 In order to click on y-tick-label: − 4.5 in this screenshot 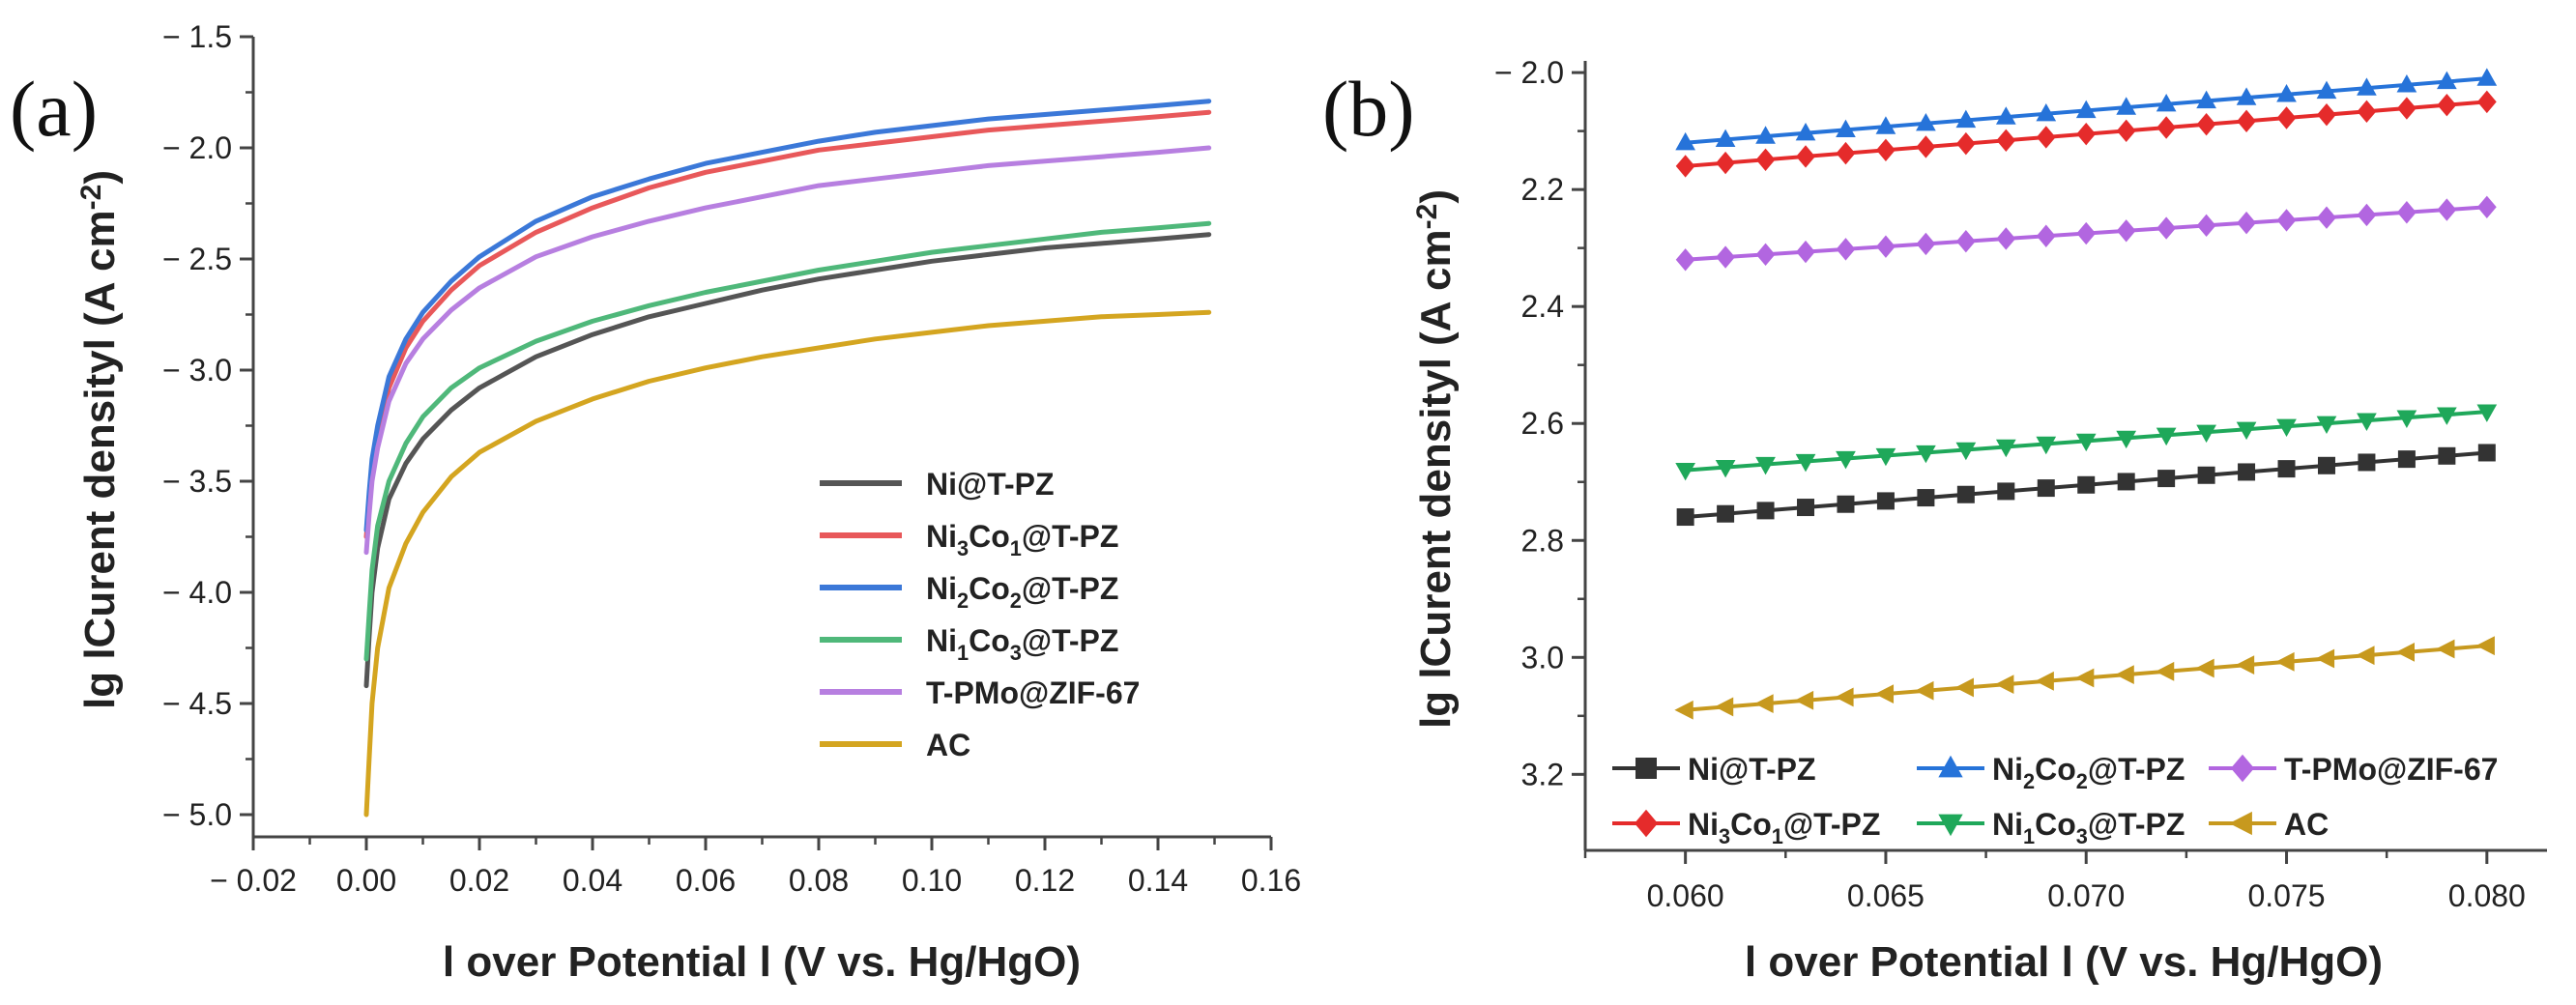, I will do `click(197, 703)`.